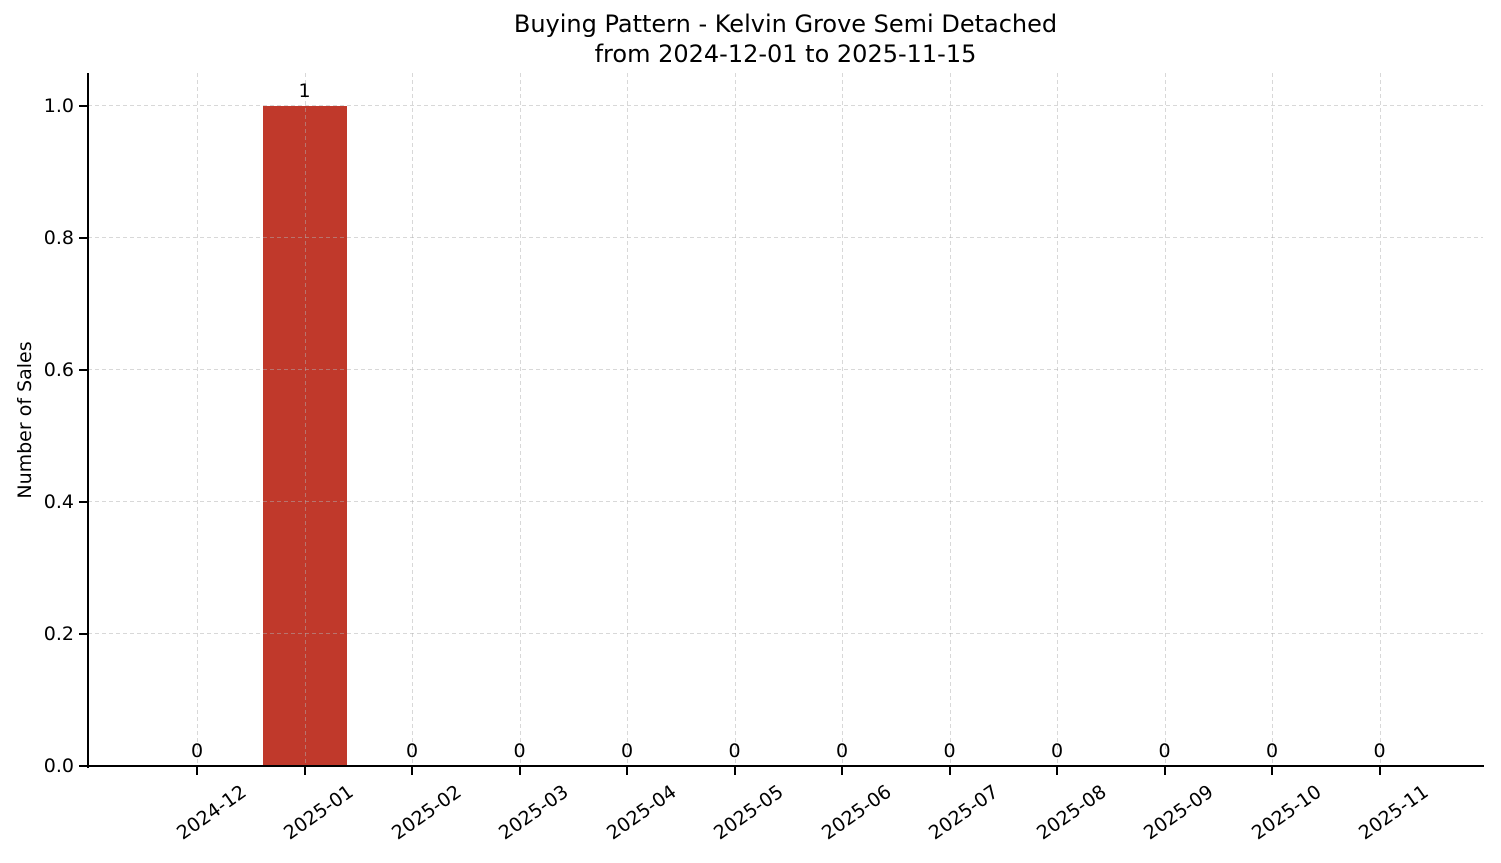 The height and width of the screenshot is (863, 1501). I want to click on chart-subtitle: from 2024-12-01 to 2025-11-15, so click(785, 54).